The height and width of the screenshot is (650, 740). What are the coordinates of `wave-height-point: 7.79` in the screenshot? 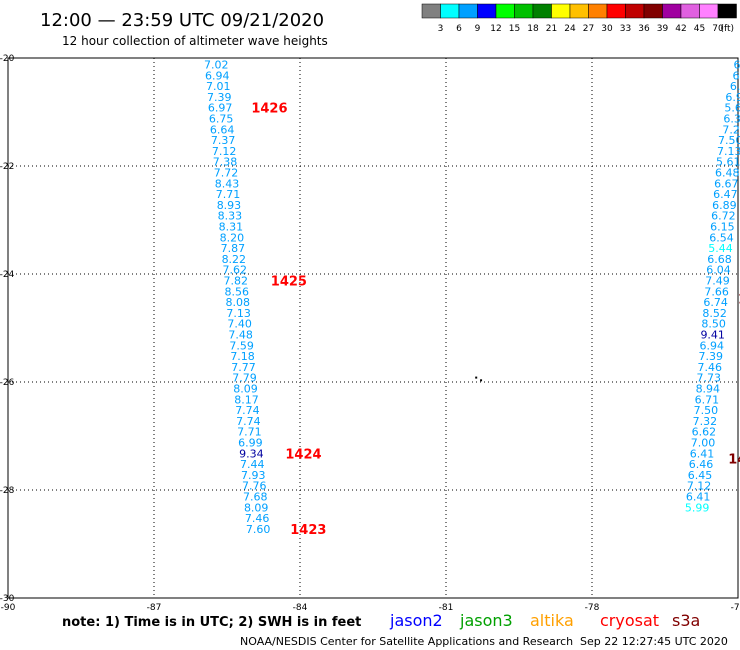 It's located at (244, 378).